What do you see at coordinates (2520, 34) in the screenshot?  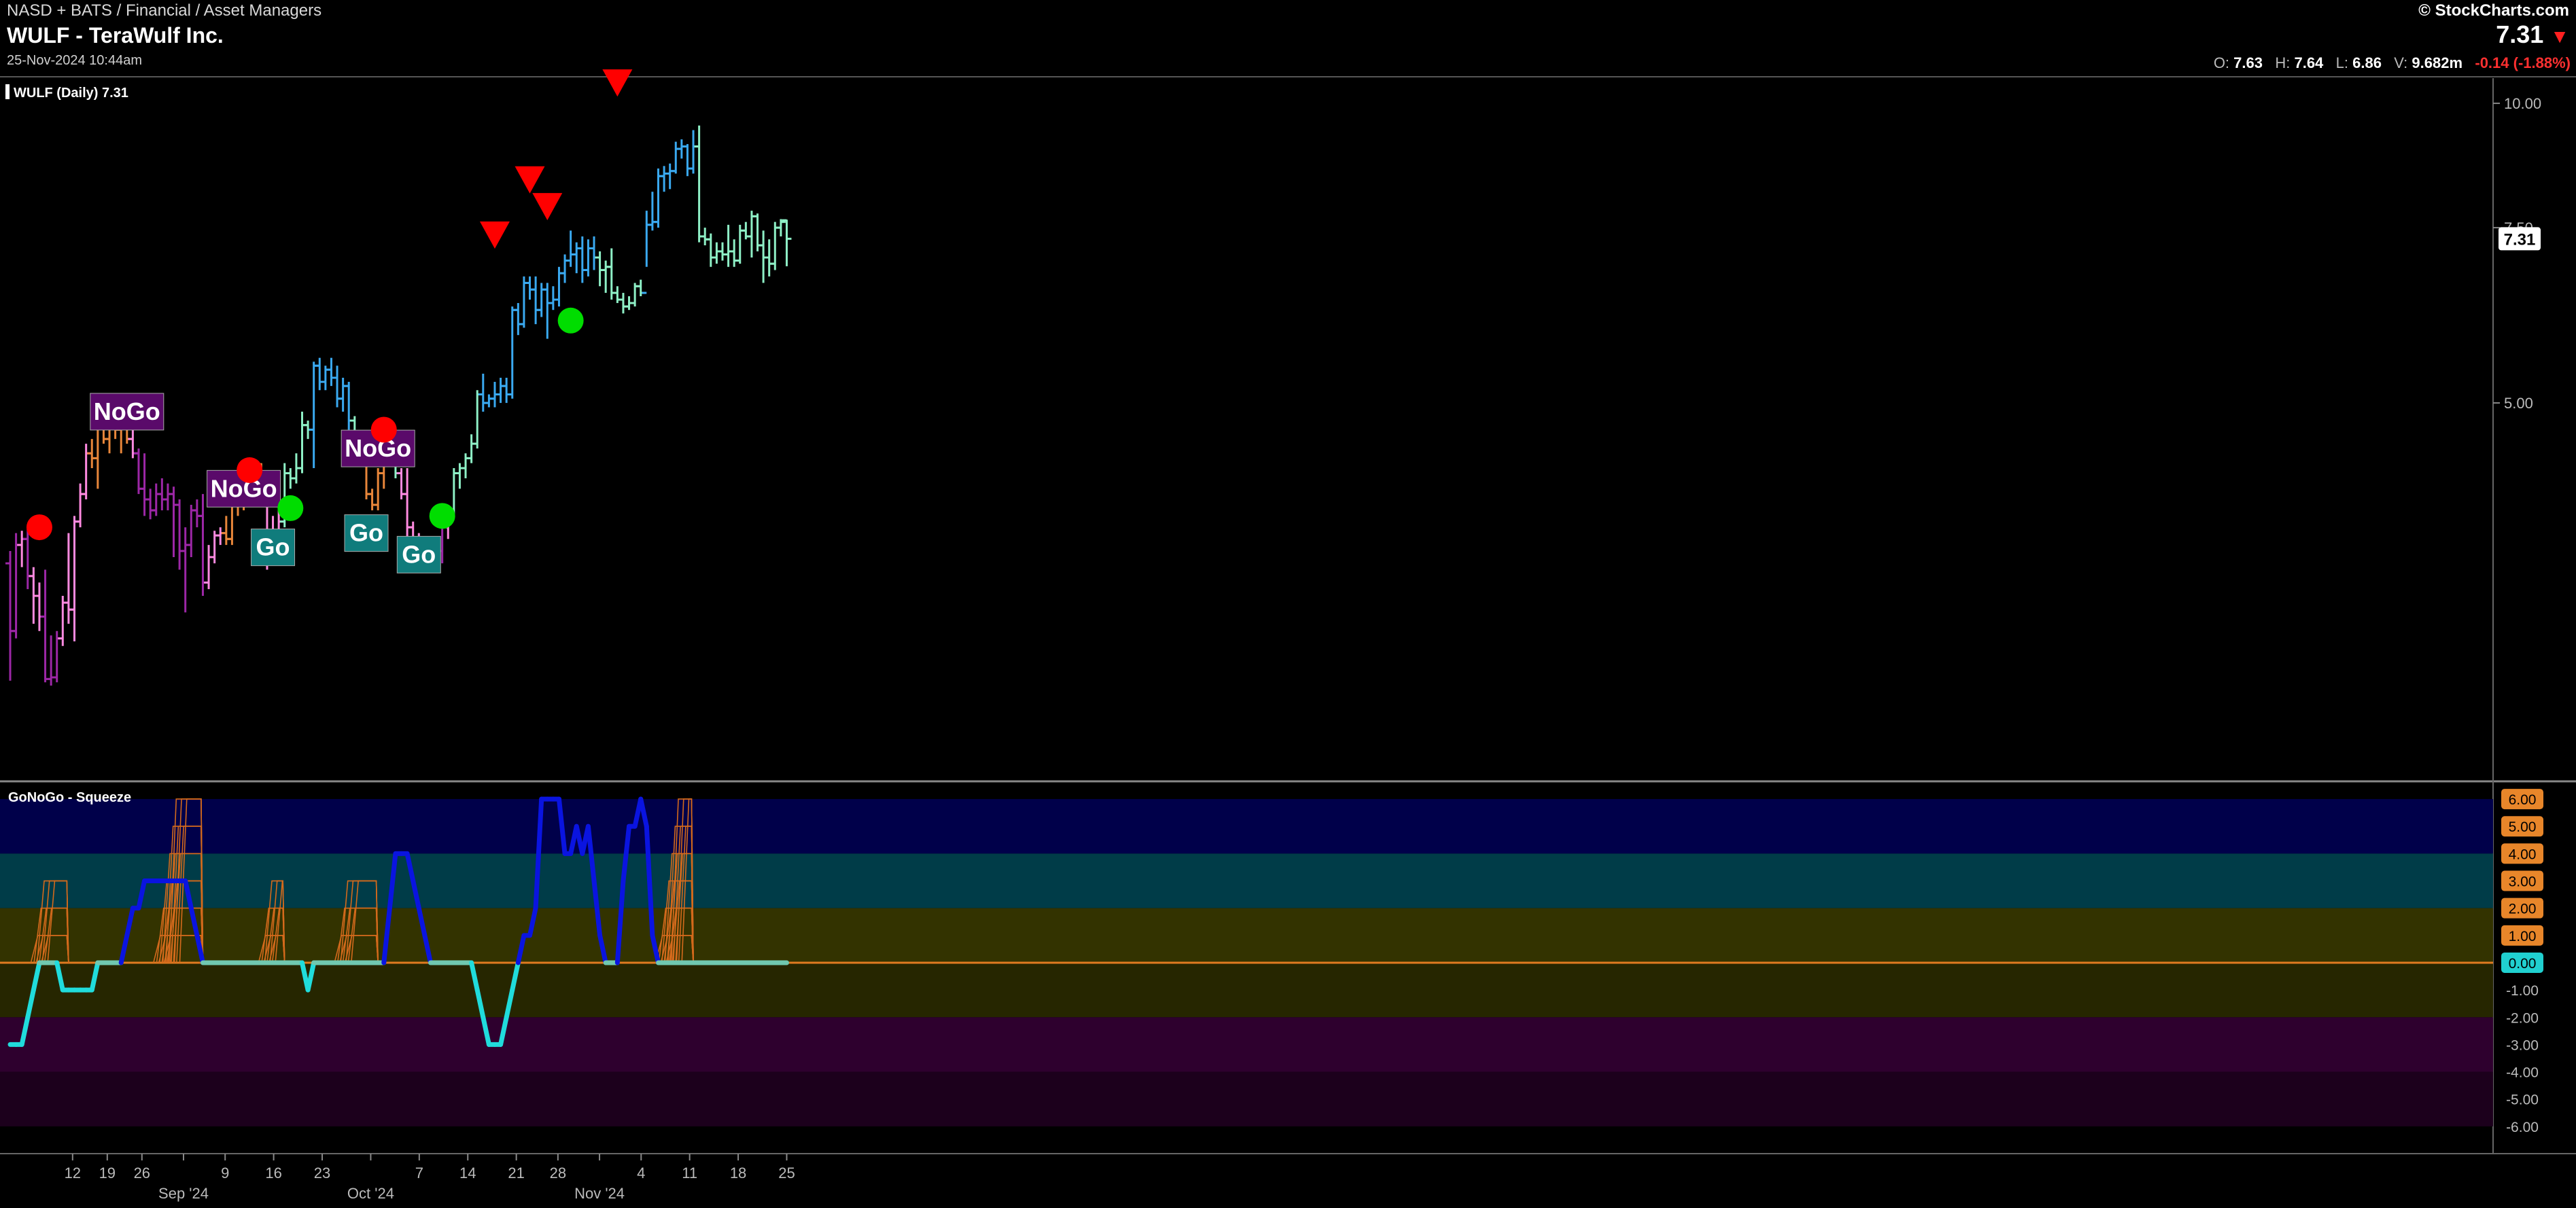 I see `last-price-value: 7.31` at bounding box center [2520, 34].